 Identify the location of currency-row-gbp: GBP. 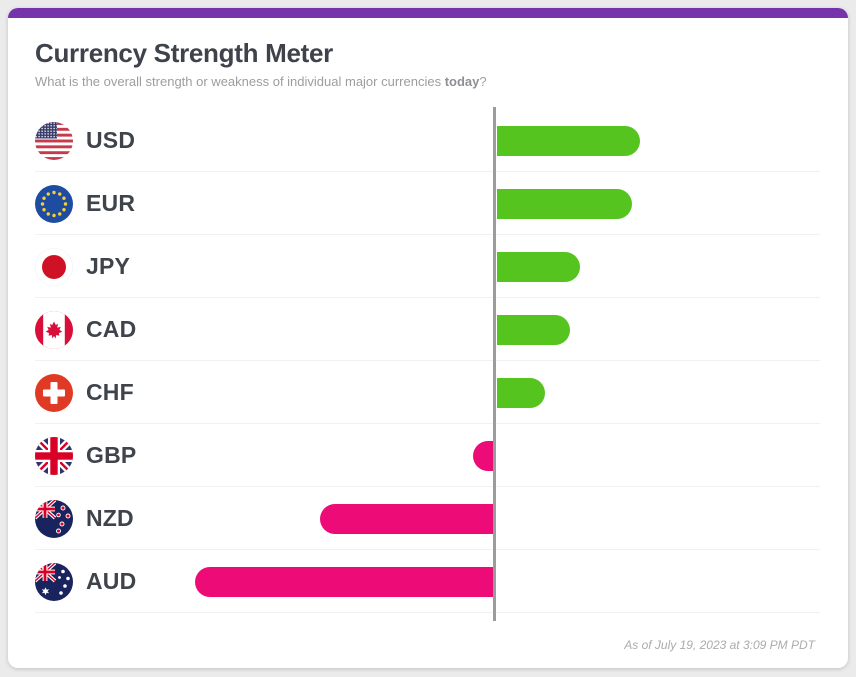
(428, 455).